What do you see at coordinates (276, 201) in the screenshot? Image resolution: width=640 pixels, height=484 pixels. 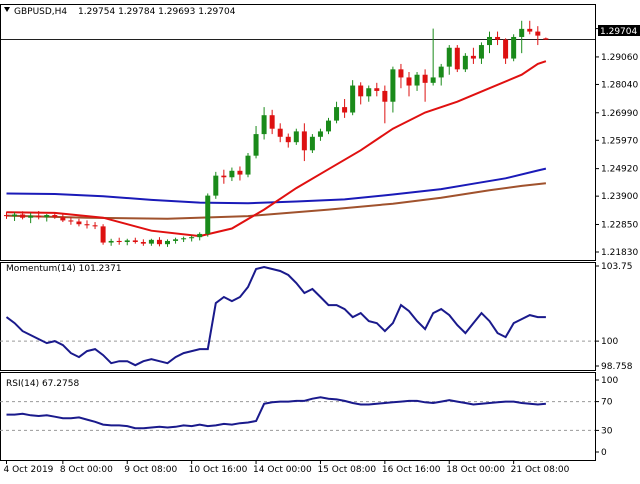 I see `ma-slow-line` at bounding box center [276, 201].